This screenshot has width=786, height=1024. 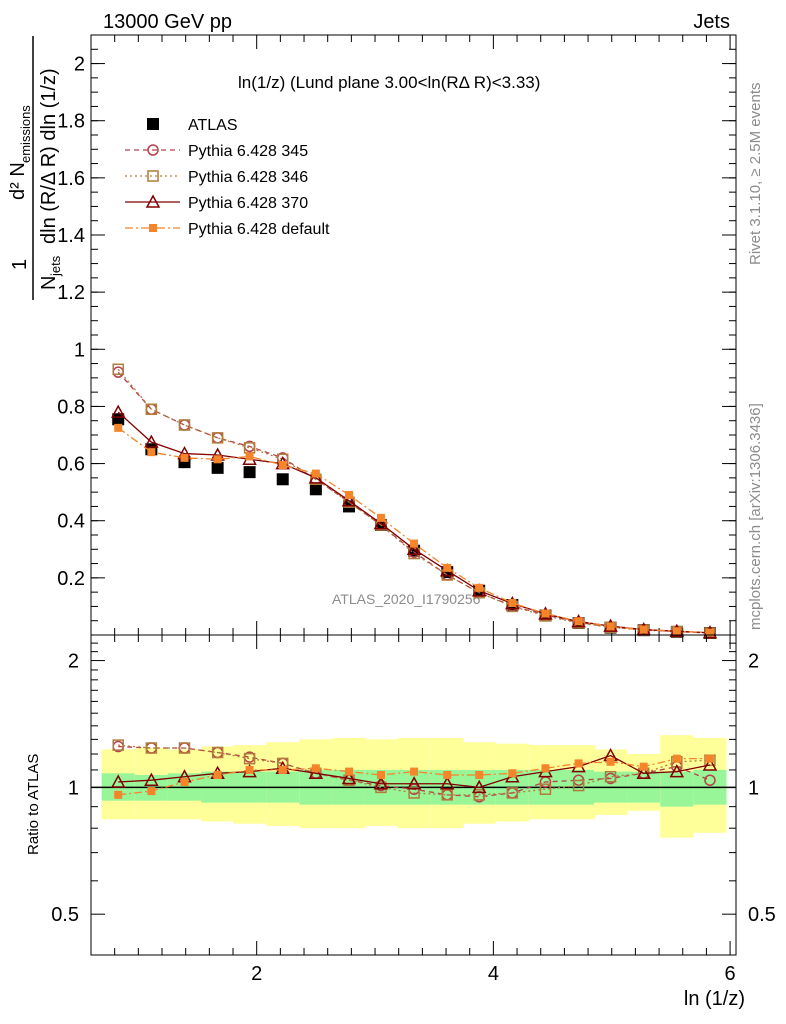 What do you see at coordinates (55, 266) in the screenshot?
I see `ylabel-jets-sub: jets` at bounding box center [55, 266].